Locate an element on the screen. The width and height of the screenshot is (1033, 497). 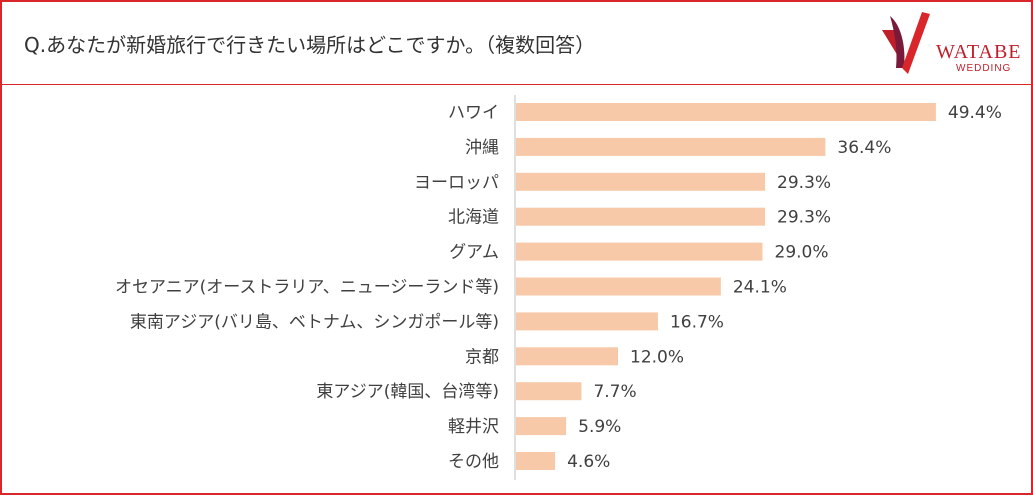
category-label-7: 京都 is located at coordinates (482, 357).